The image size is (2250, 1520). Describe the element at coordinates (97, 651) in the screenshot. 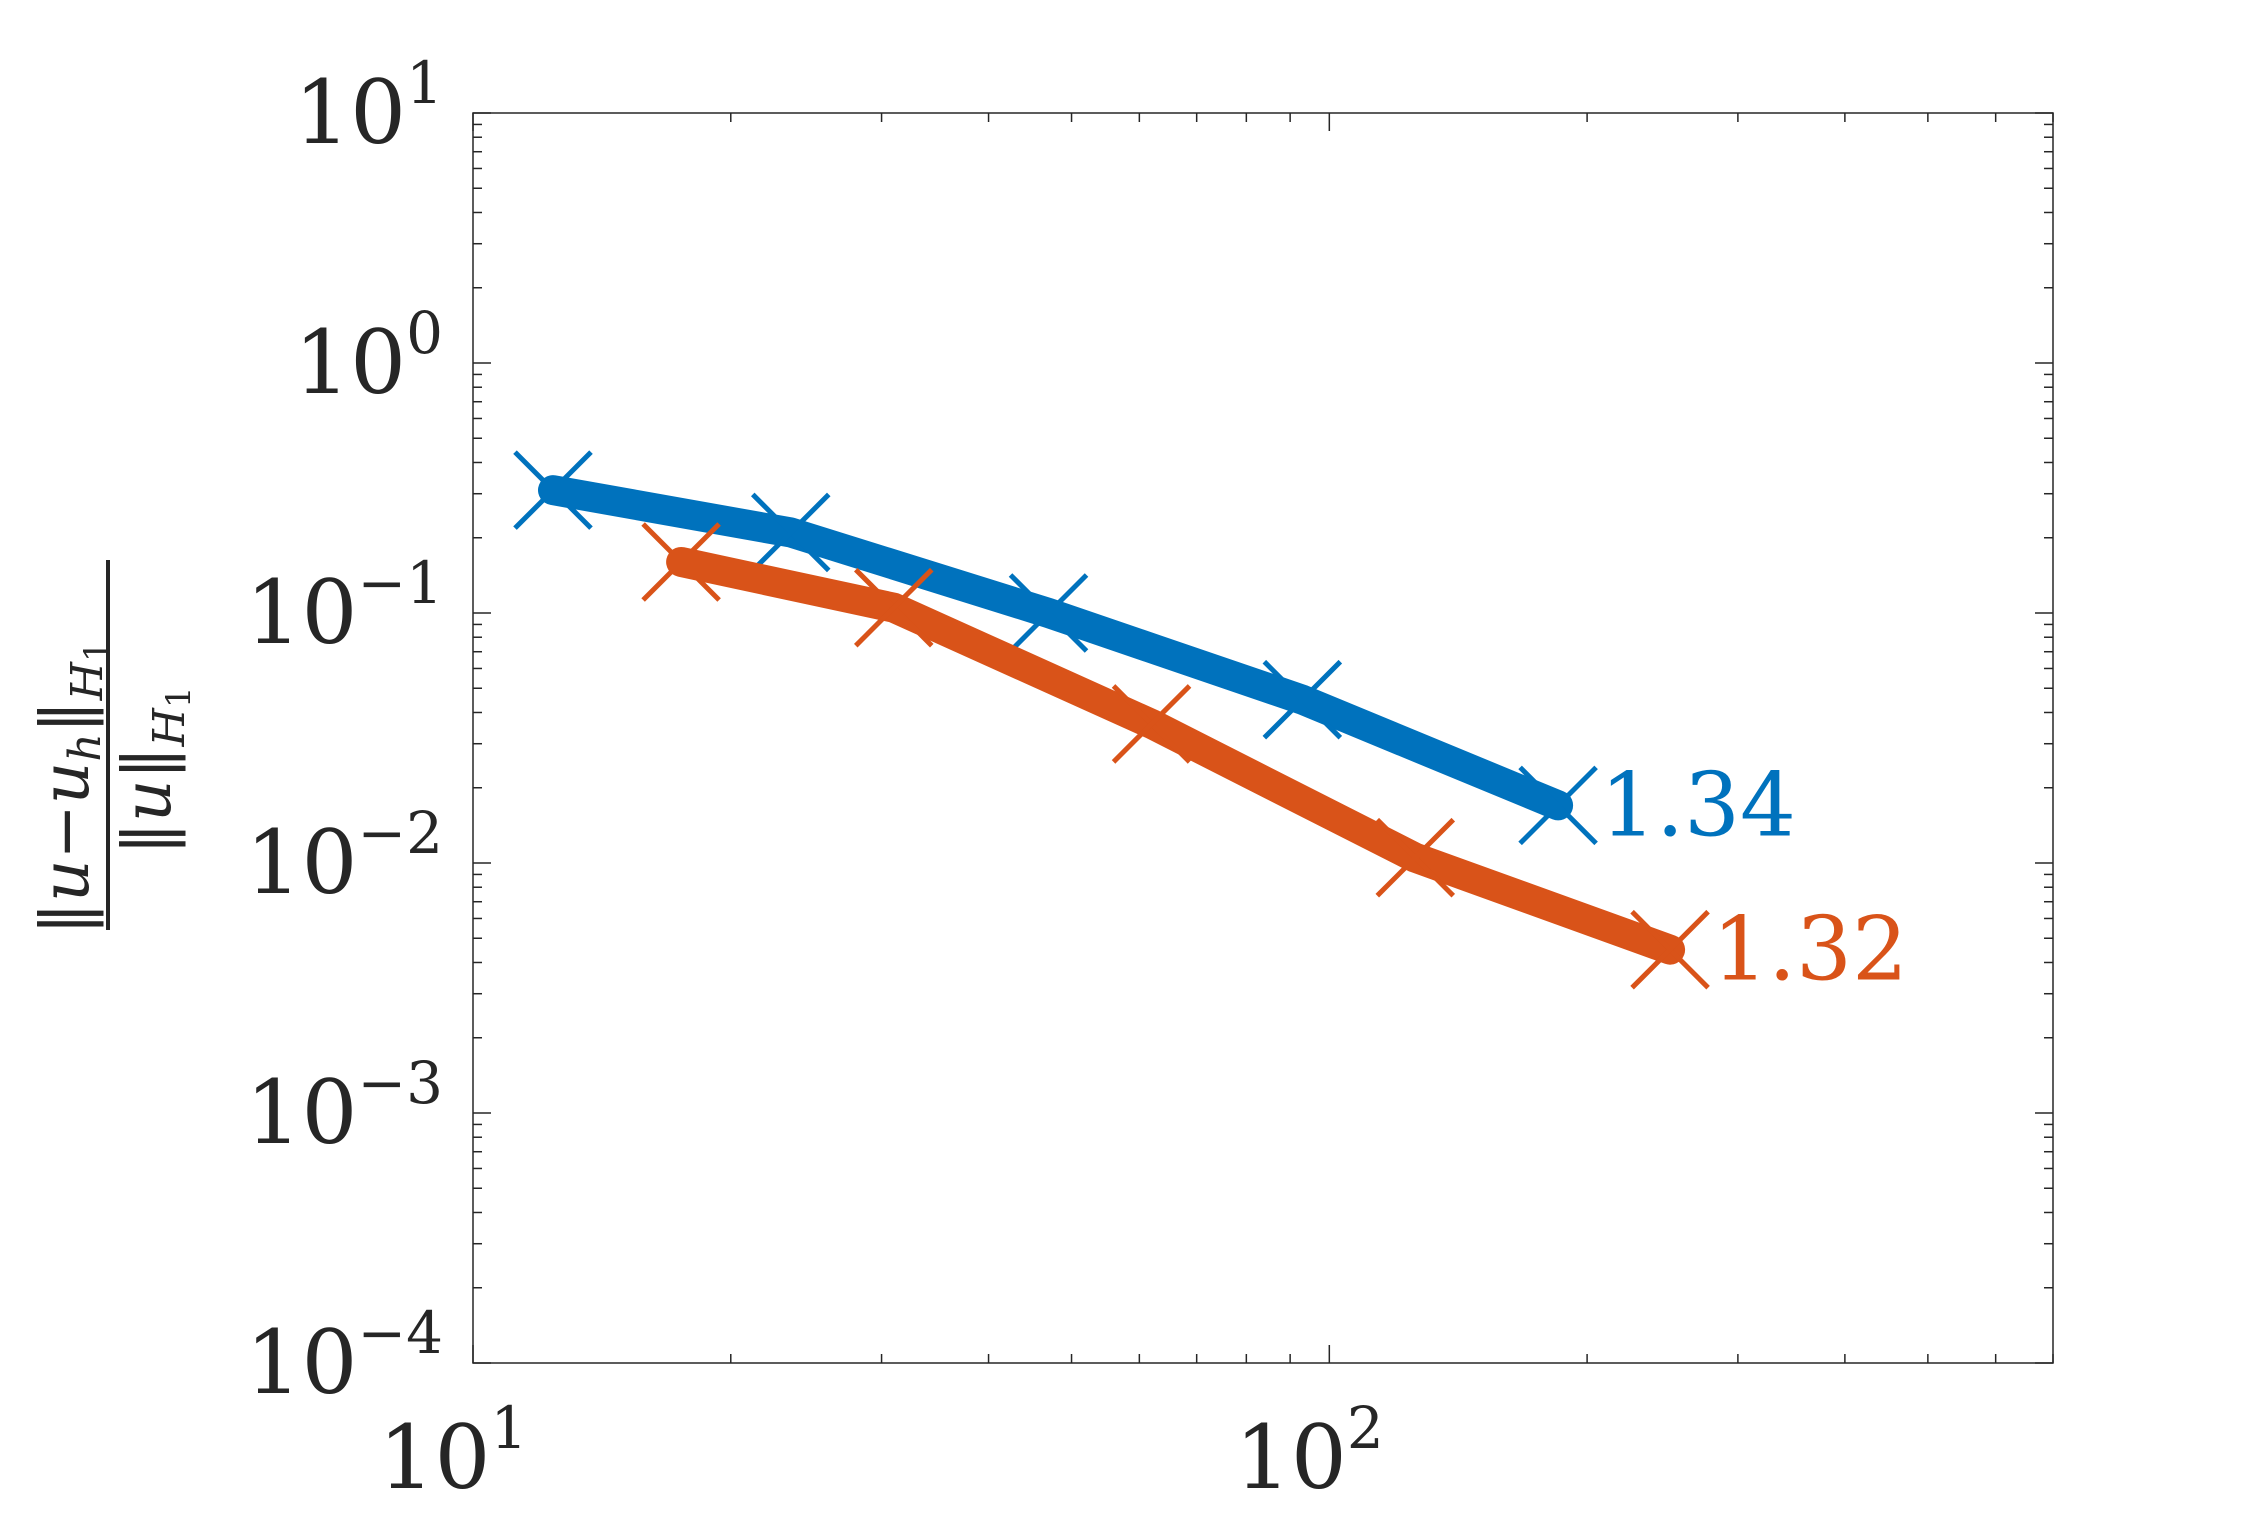

I see `y-axis-label-numerator-norm-sub2: 1` at that location.